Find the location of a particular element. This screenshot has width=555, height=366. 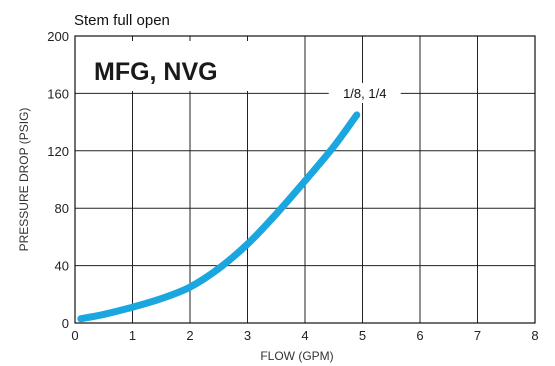

y-tick-label: 40 is located at coordinates (62, 266).